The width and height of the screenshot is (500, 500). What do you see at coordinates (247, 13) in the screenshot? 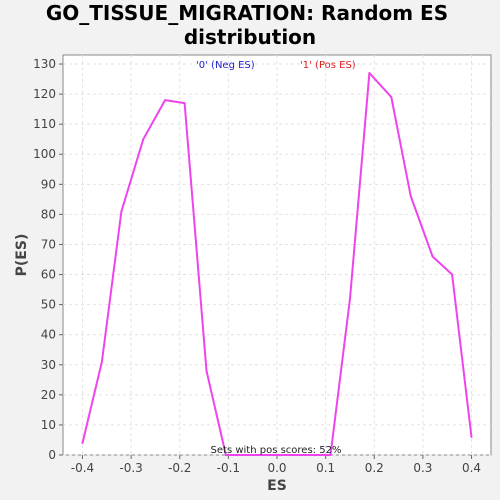
I see `chart-title-line1: GO_TISSUE_MIGRATION: Random ES` at bounding box center [247, 13].